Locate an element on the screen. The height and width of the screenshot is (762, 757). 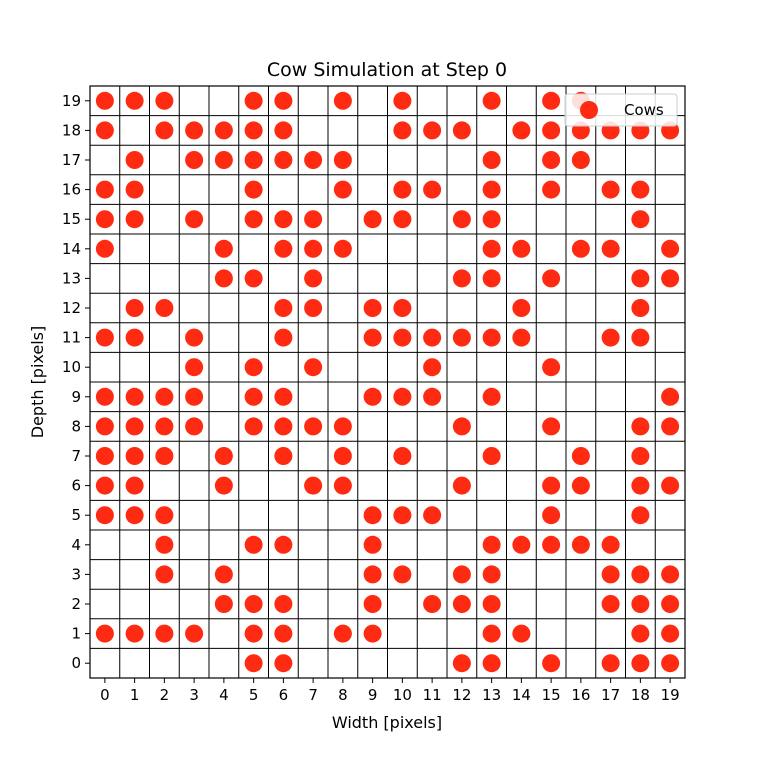
y-tick-label: 4 is located at coordinates (76, 545).